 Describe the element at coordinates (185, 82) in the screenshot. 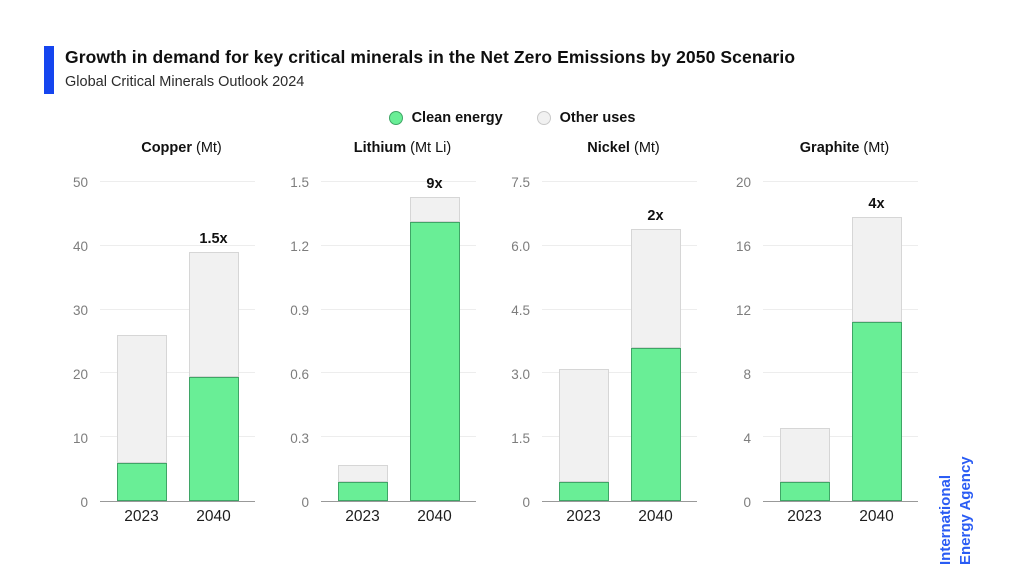

I see `page-subtitle: Global Critical Minerals Outlook 2024` at that location.